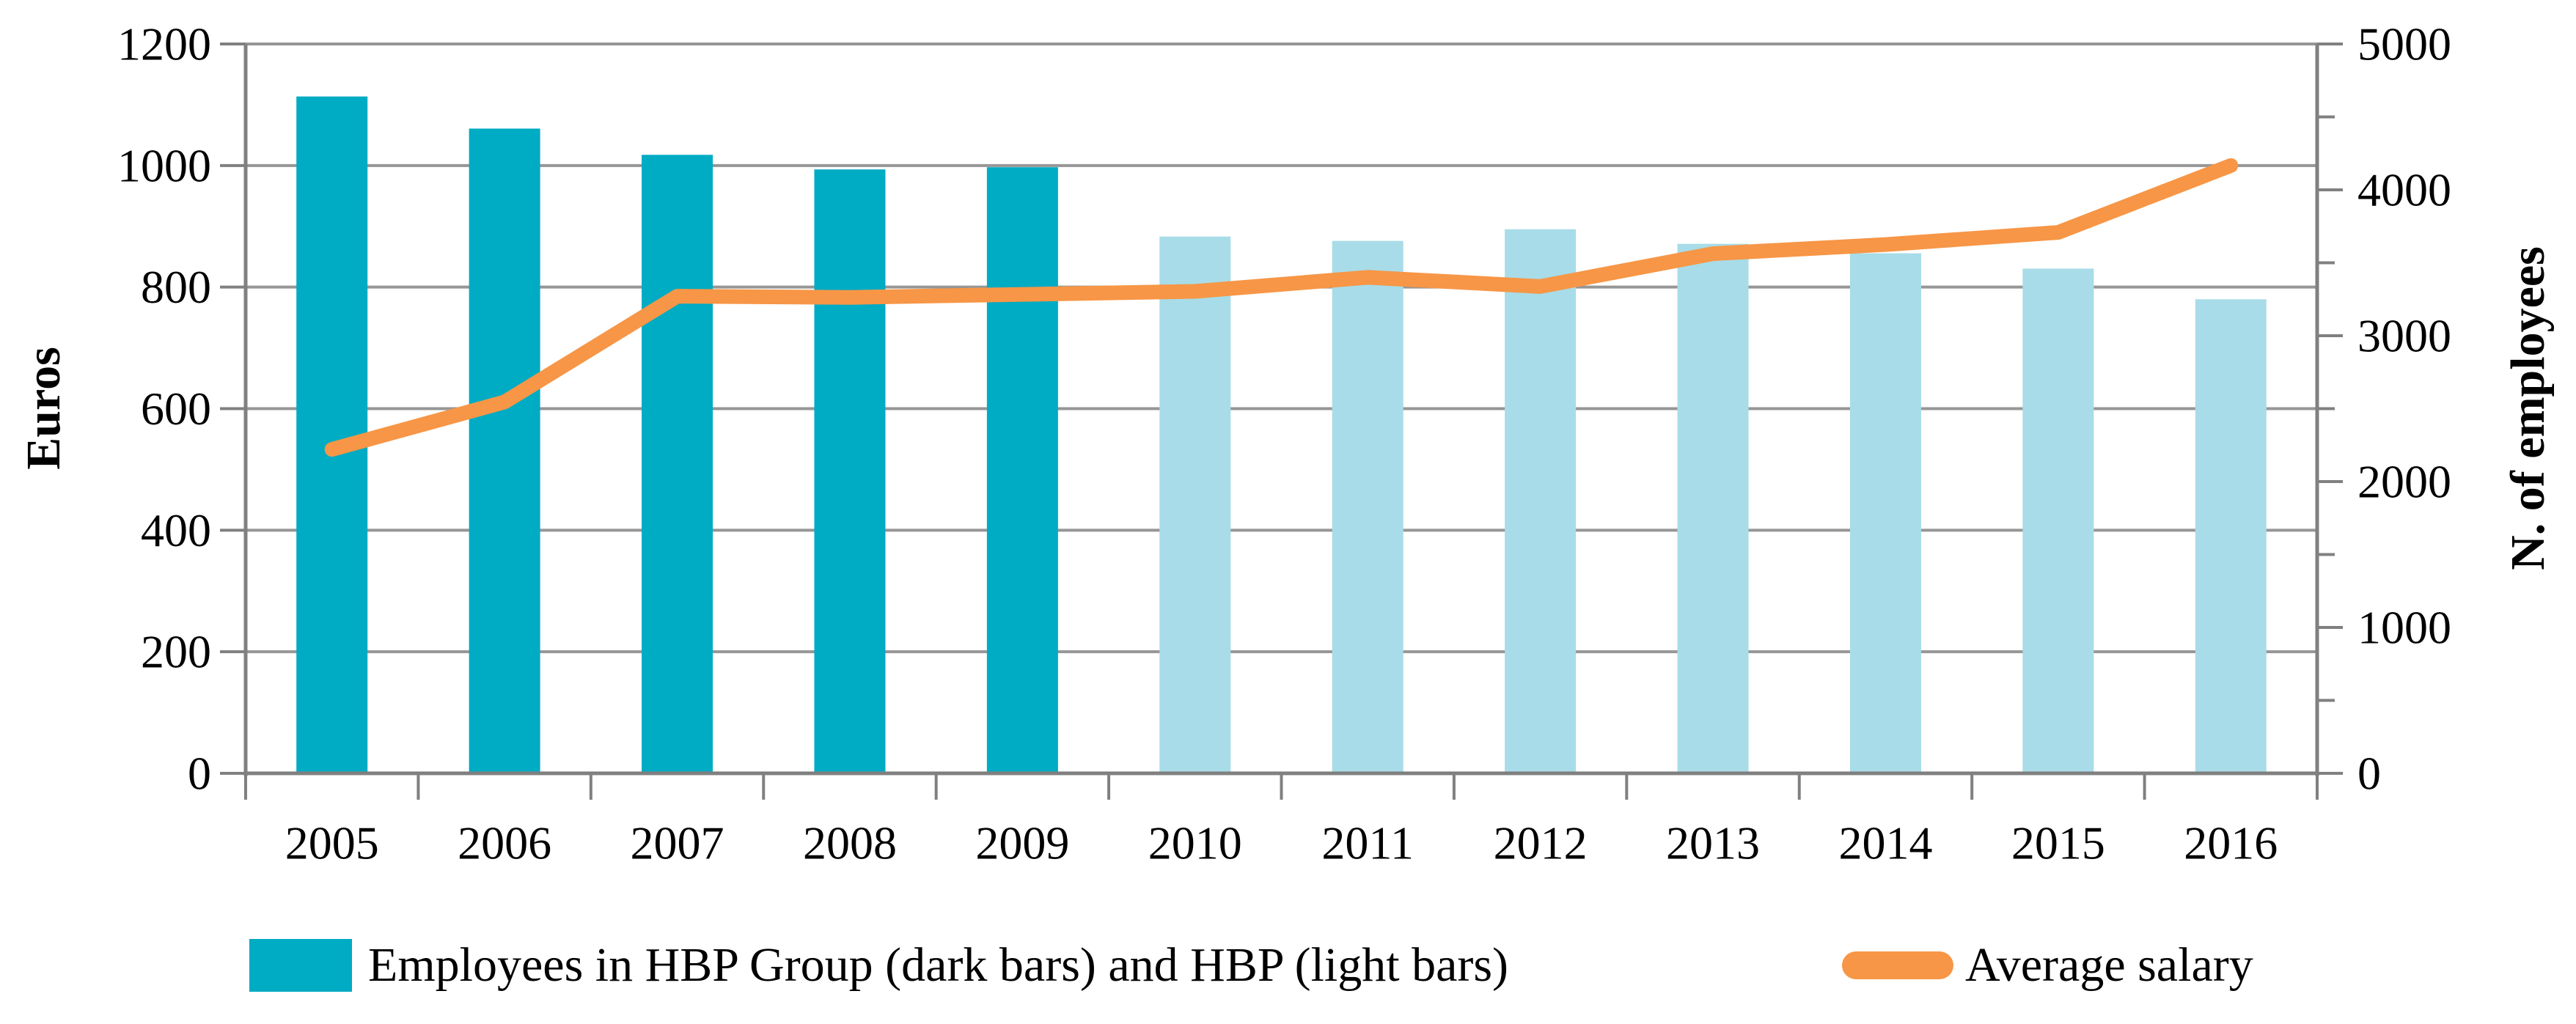 This screenshot has width=2576, height=1024. Describe the element at coordinates (678, 843) in the screenshot. I see `x-axis-label-2007: 2007` at that location.